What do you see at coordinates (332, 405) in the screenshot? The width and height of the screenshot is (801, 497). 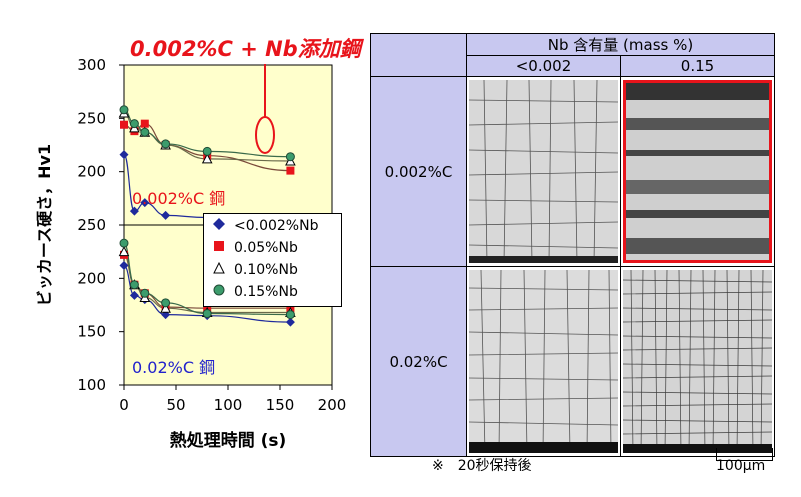 I see `x-tick-label: 200` at bounding box center [332, 405].